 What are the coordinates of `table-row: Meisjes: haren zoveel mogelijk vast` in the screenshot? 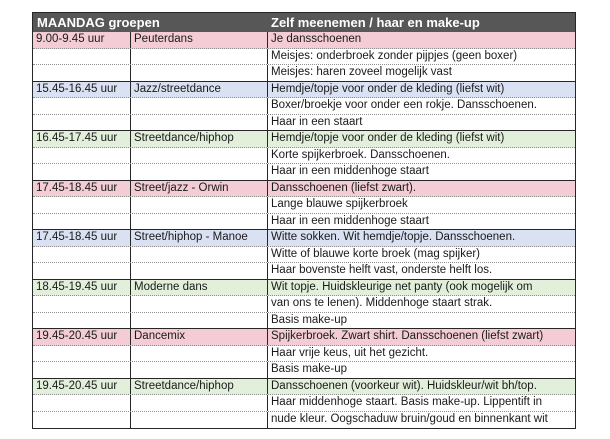 It's located at (304, 73).